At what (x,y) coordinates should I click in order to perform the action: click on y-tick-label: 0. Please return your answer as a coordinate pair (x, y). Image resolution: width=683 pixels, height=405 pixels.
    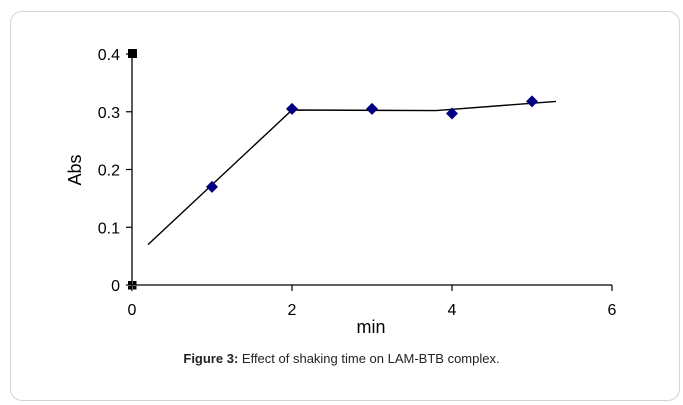
    Looking at the image, I should click on (115, 286).